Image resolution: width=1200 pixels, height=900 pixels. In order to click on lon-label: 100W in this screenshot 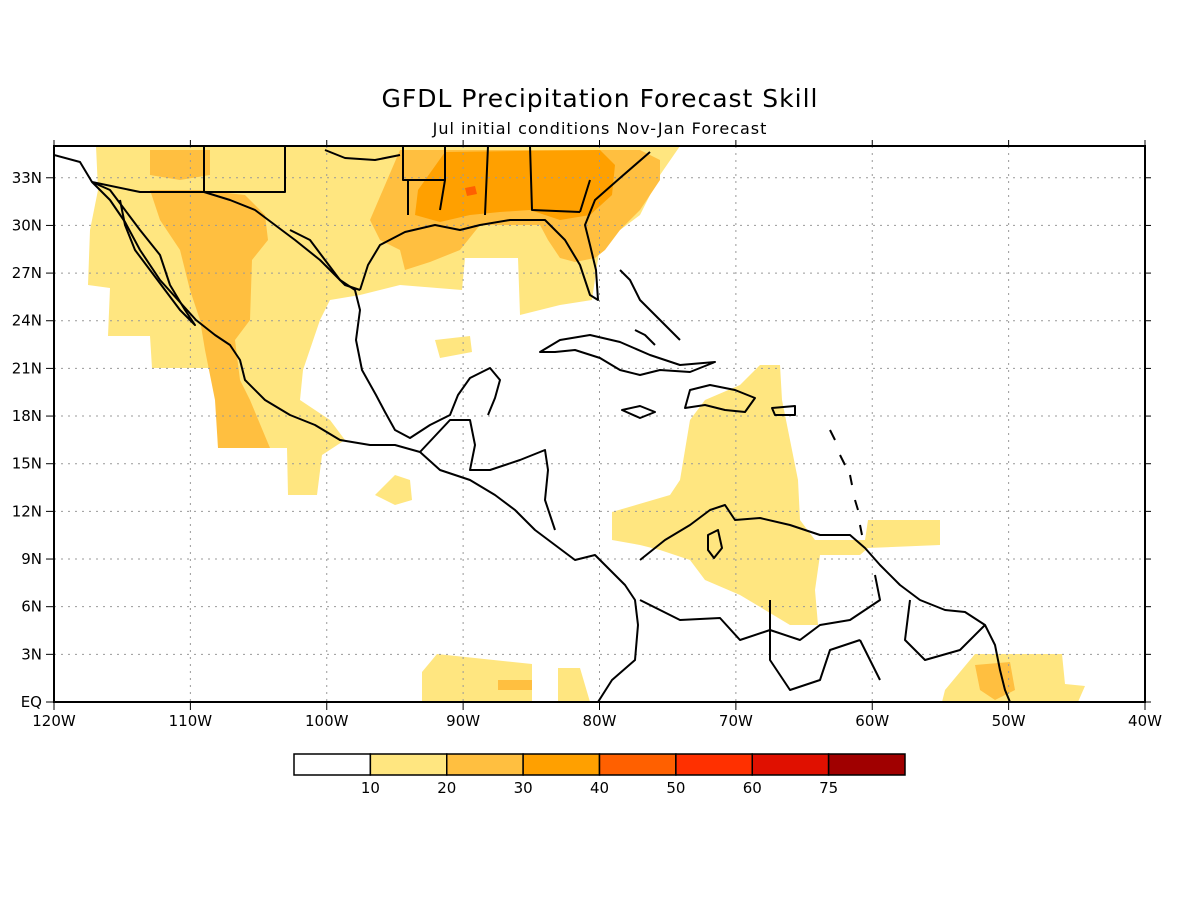, I will do `click(327, 721)`.